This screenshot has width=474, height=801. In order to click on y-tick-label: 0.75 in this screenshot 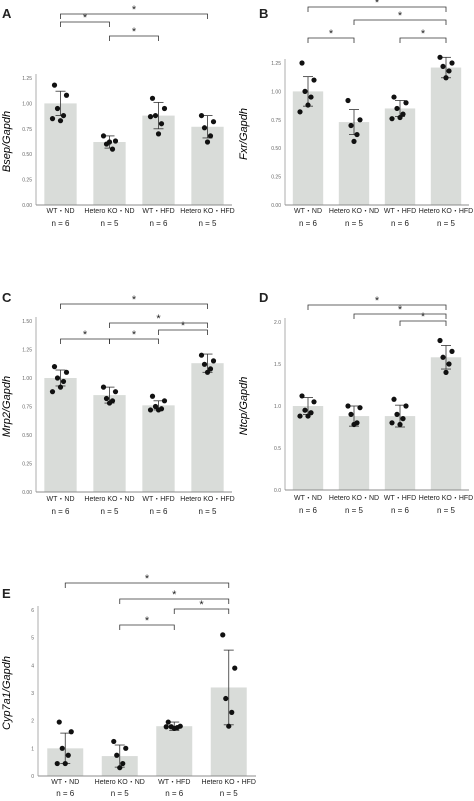, I will do `click(276, 121)`.